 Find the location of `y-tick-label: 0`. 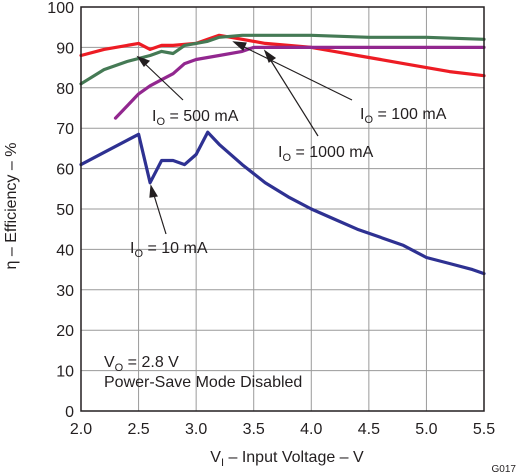

y-tick-label: 0 is located at coordinates (69, 412).